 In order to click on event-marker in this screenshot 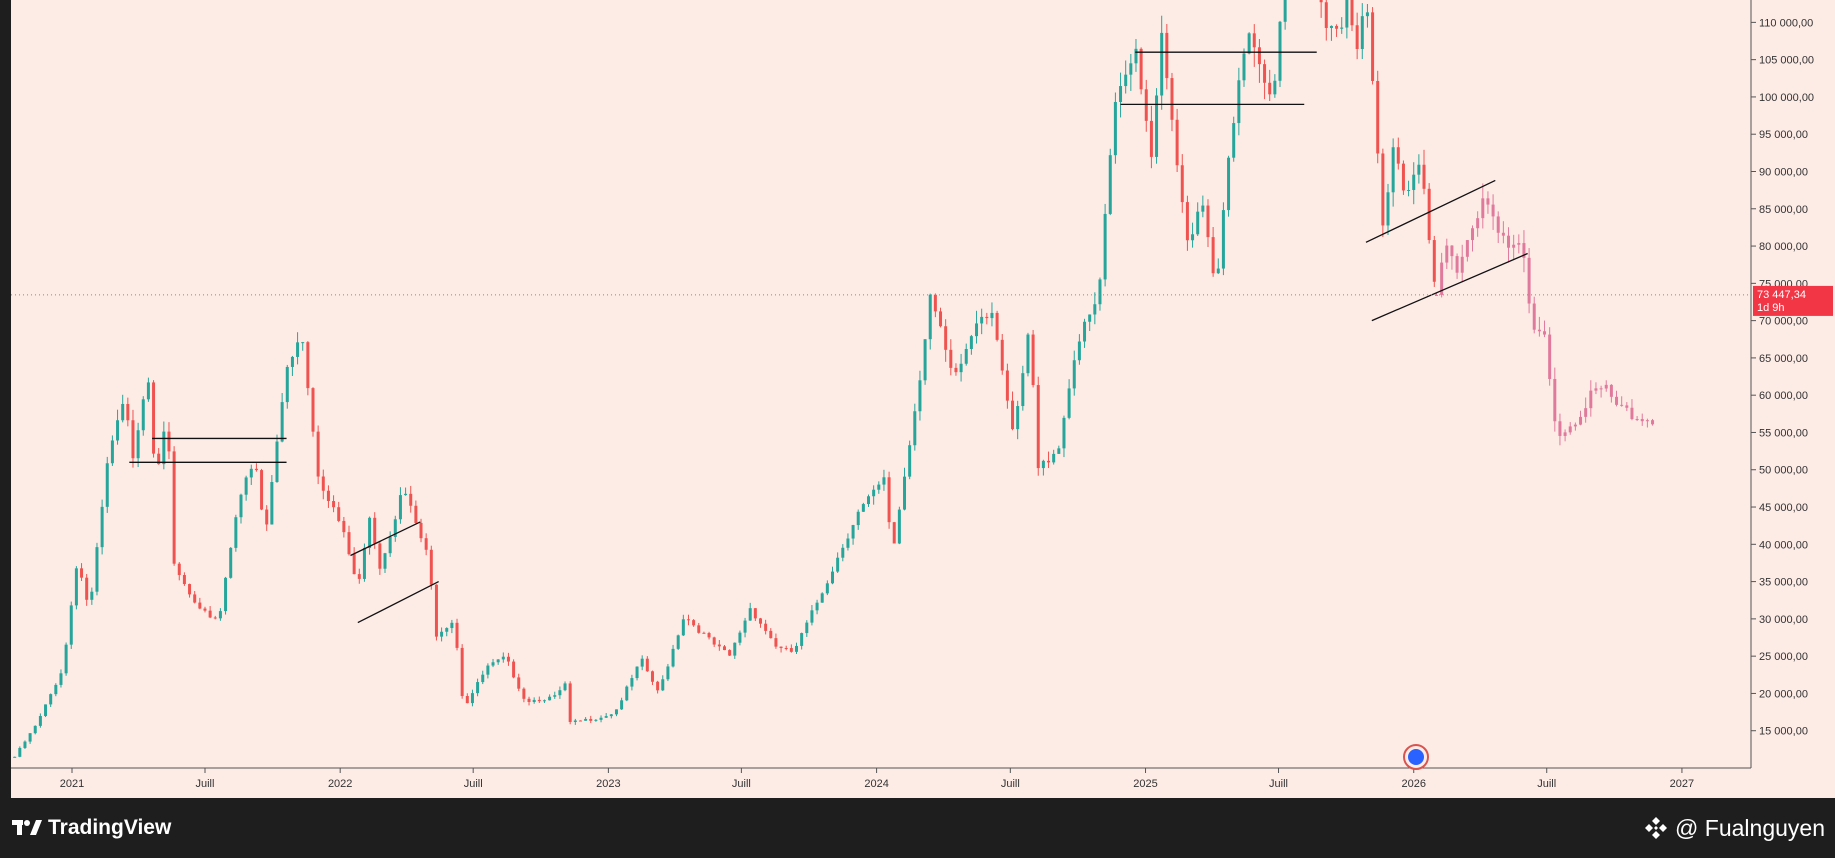, I will do `click(1416, 757)`.